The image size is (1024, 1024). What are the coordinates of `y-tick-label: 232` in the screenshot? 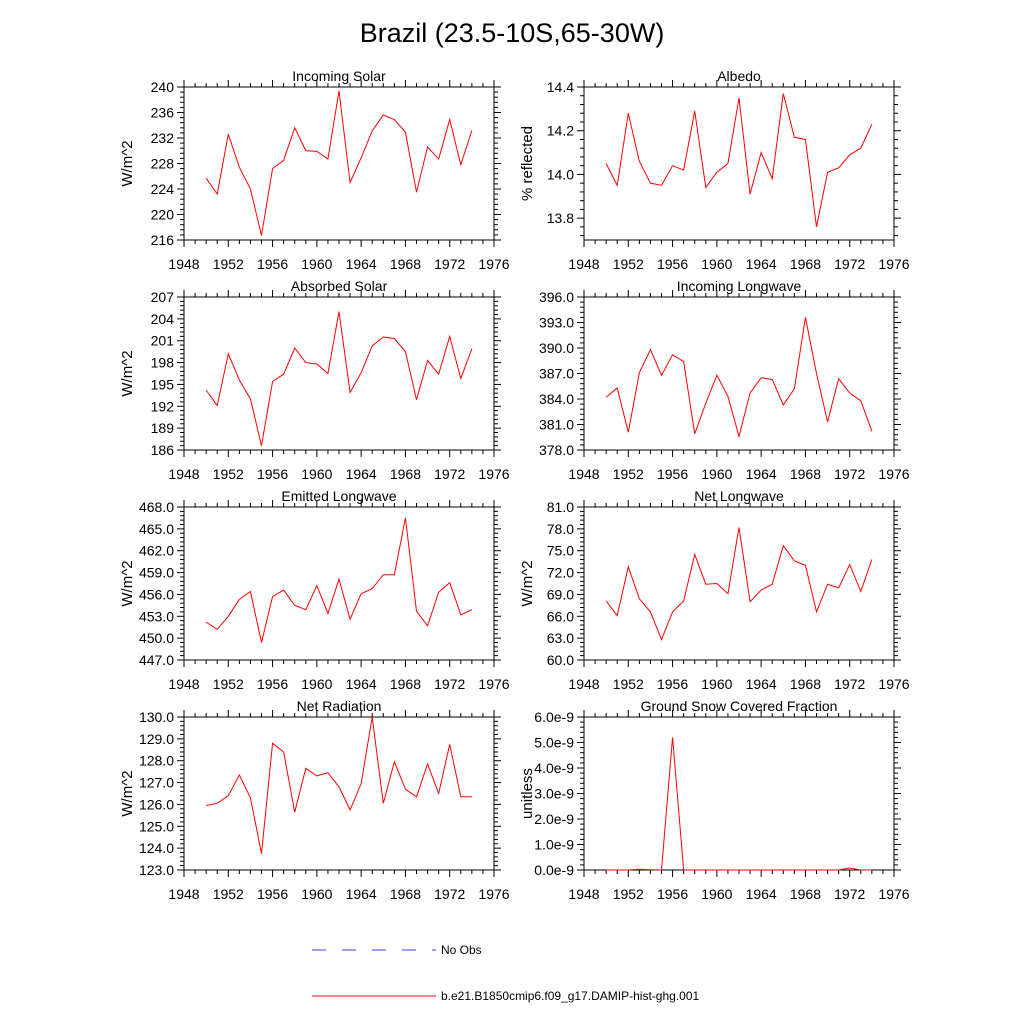 It's located at (163, 138).